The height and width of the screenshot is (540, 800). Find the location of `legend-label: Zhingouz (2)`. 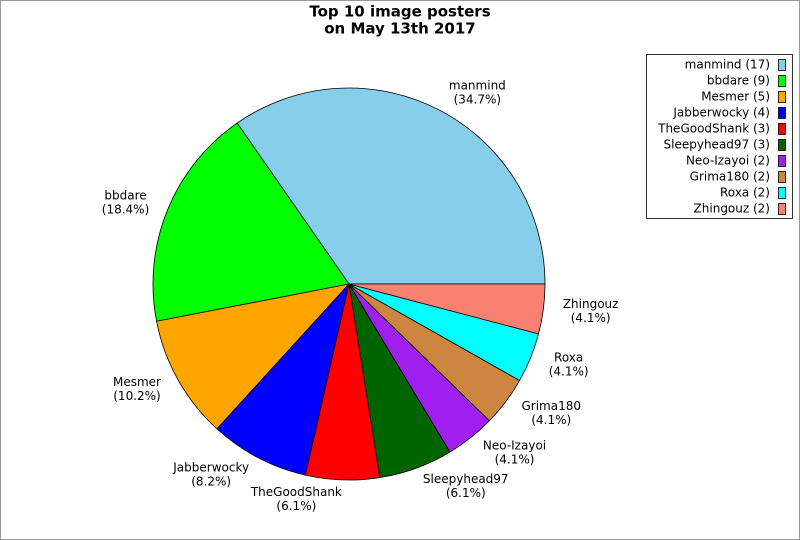

legend-label: Zhingouz (2) is located at coordinates (732, 209).